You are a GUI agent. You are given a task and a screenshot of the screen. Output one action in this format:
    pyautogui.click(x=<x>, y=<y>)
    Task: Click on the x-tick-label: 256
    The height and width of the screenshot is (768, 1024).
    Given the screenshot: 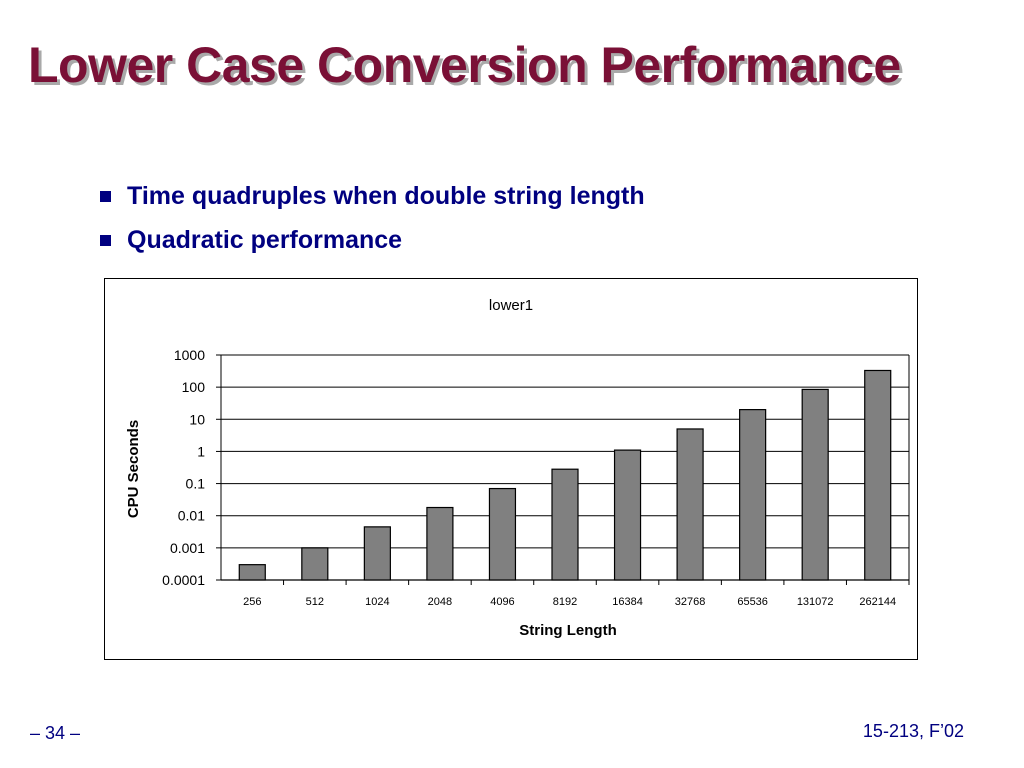 What is the action you would take?
    pyautogui.click(x=252, y=602)
    